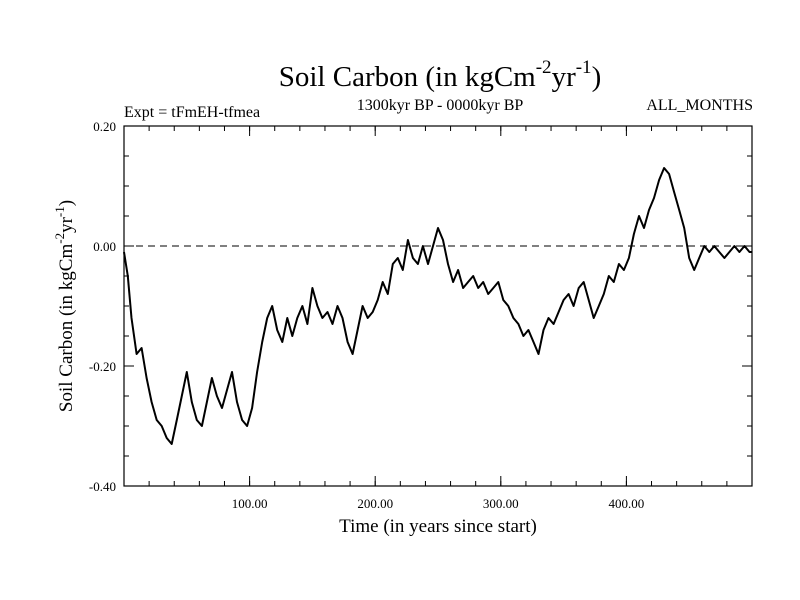 This screenshot has width=800, height=600. Describe the element at coordinates (192, 112) in the screenshot. I see `experiment-label: Expt = tFmEH-tfmea` at that location.